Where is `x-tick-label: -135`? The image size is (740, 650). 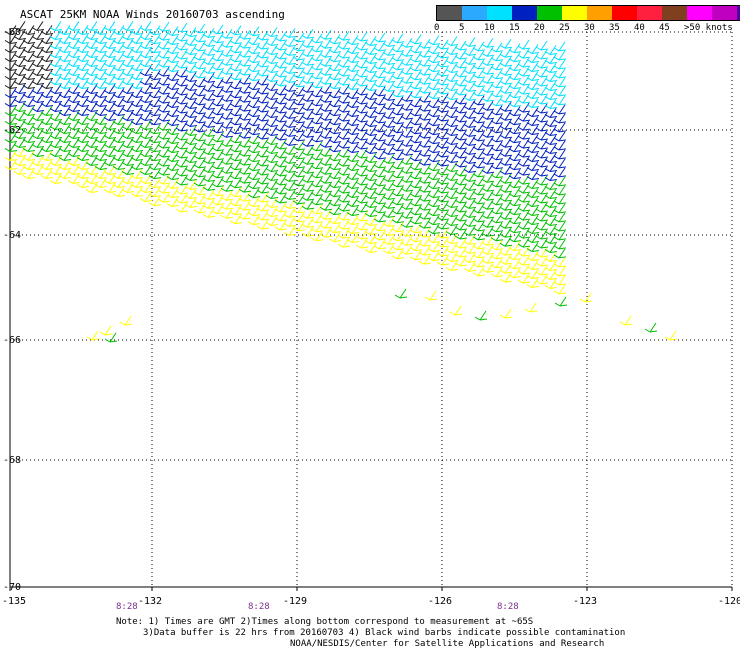
x-tick-label: -135 is located at coordinates (14, 601).